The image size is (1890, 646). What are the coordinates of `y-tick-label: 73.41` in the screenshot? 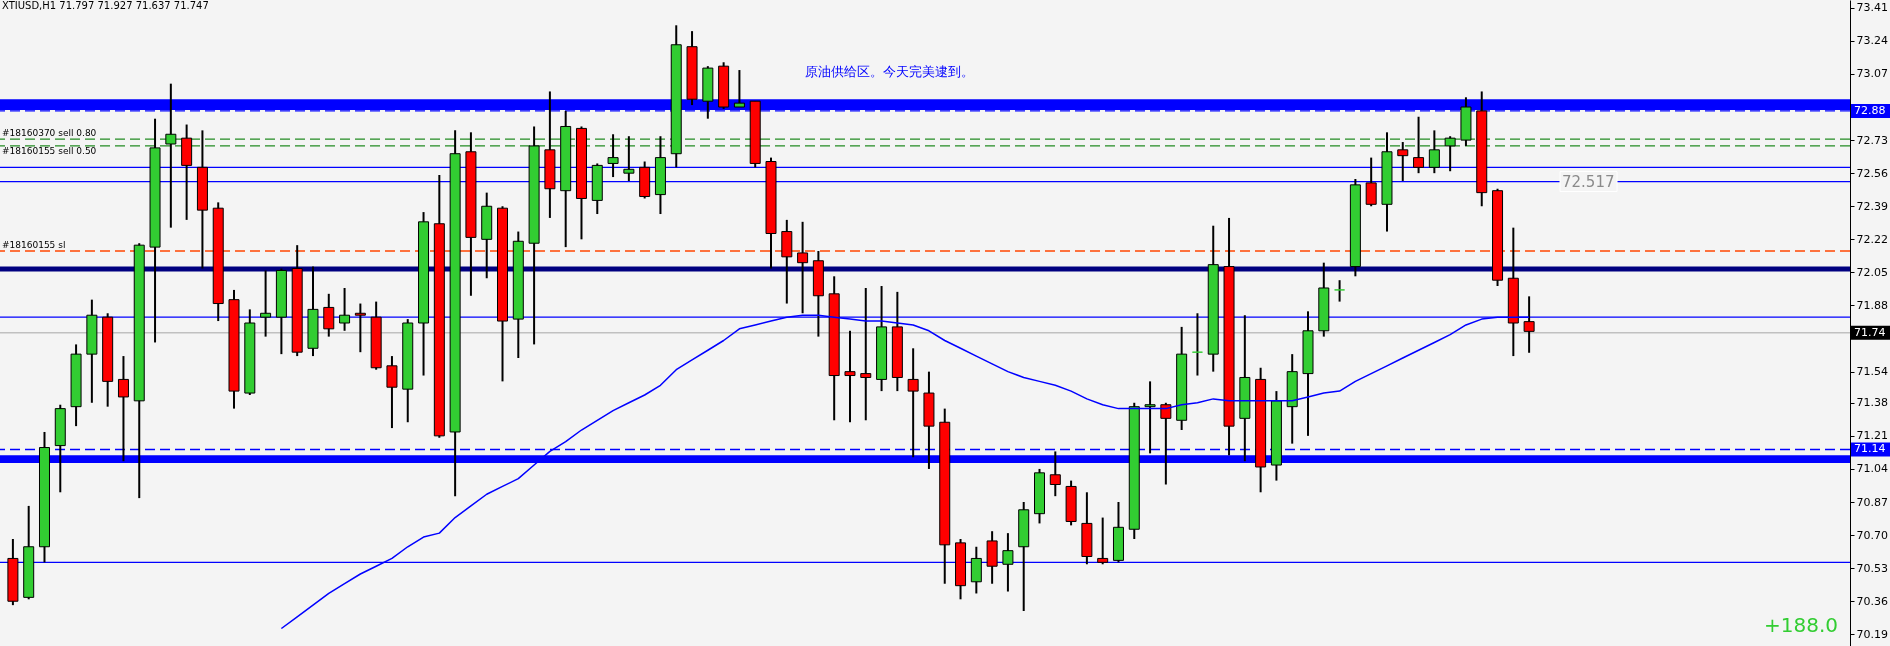 It's located at (1872, 8).